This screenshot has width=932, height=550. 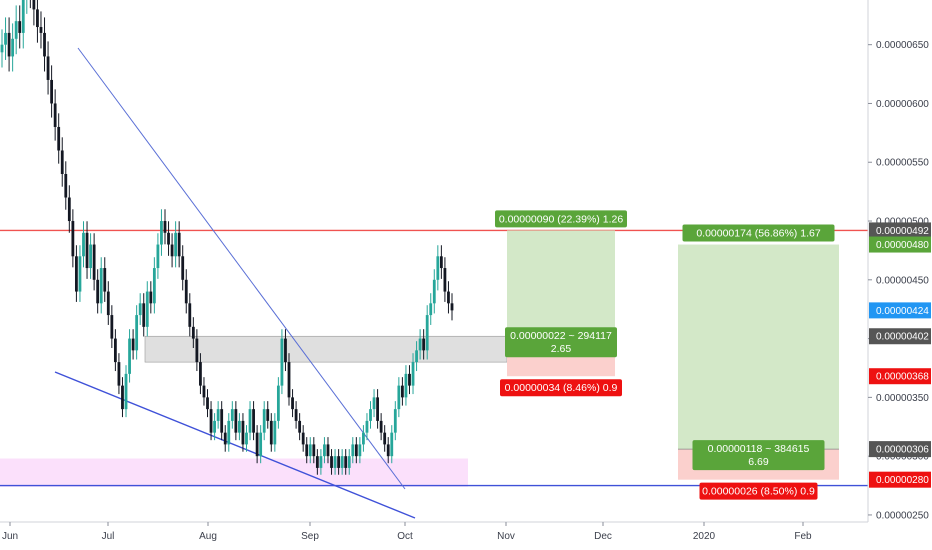 I want to click on time-tick-label: 2020, so click(x=704, y=536).